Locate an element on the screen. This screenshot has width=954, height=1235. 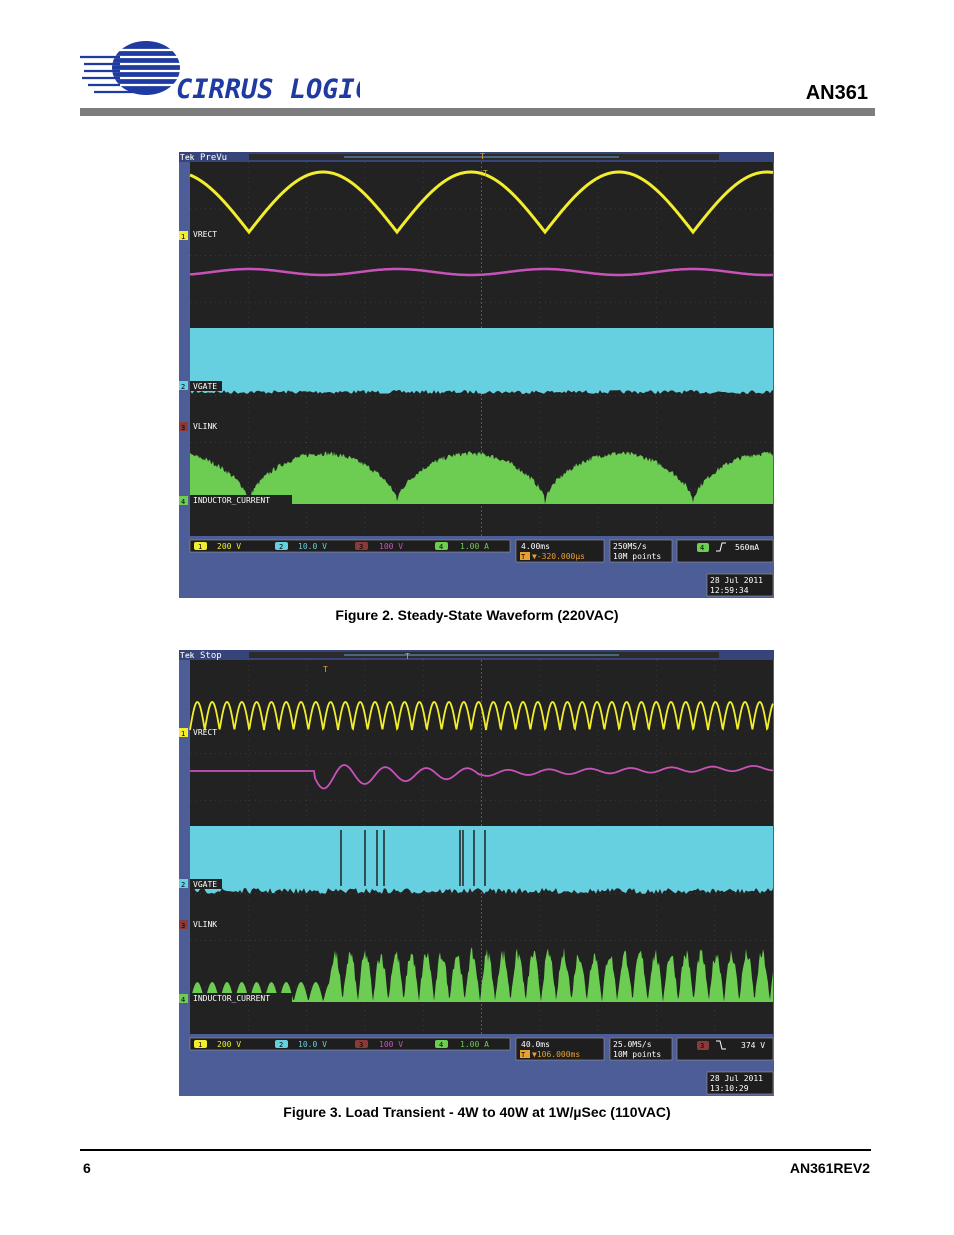
footer-rule is located at coordinates (475, 1150).